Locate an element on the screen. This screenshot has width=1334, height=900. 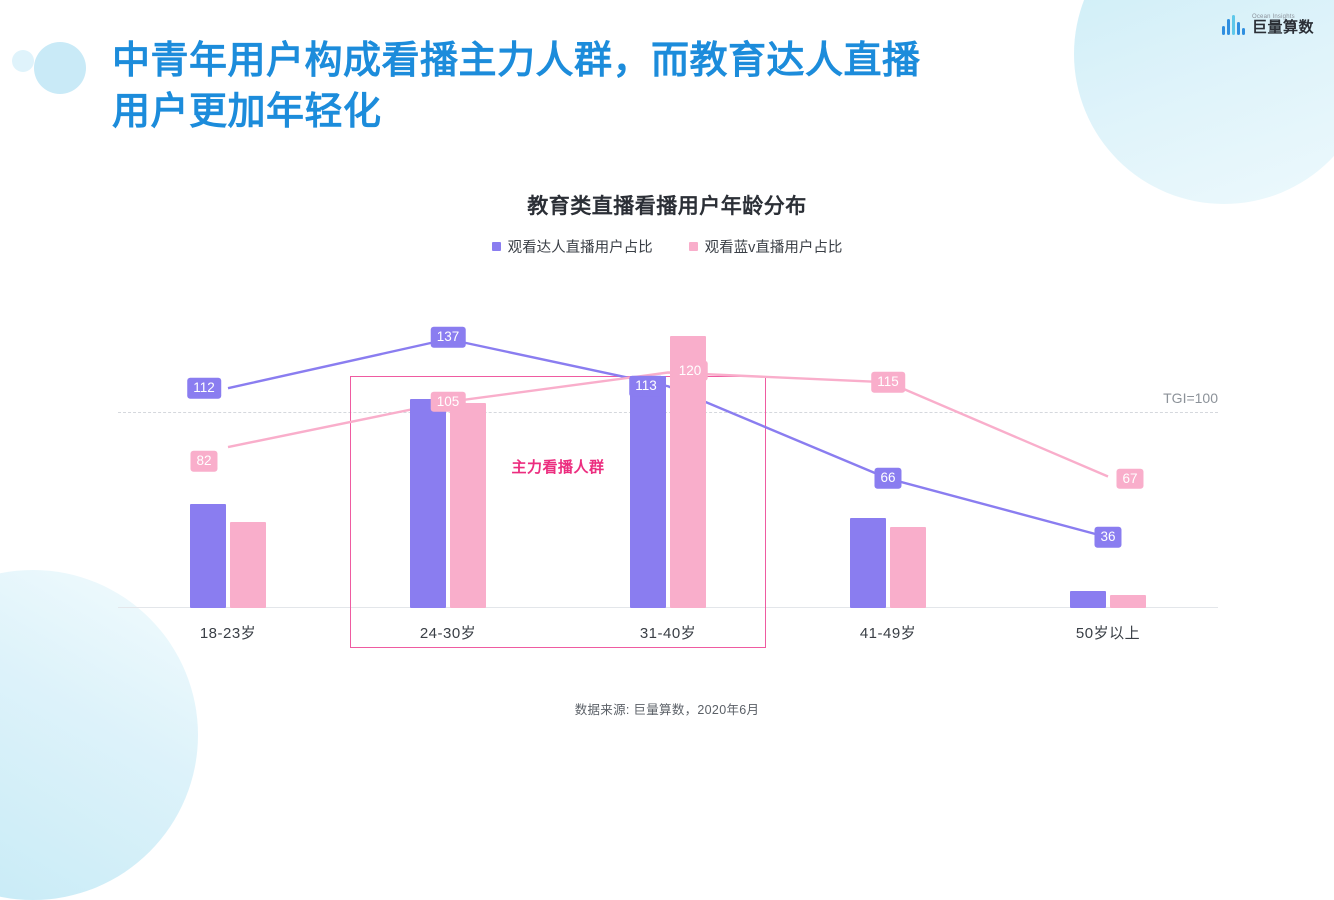
tgi-line-daren is located at coordinates (668, 438).